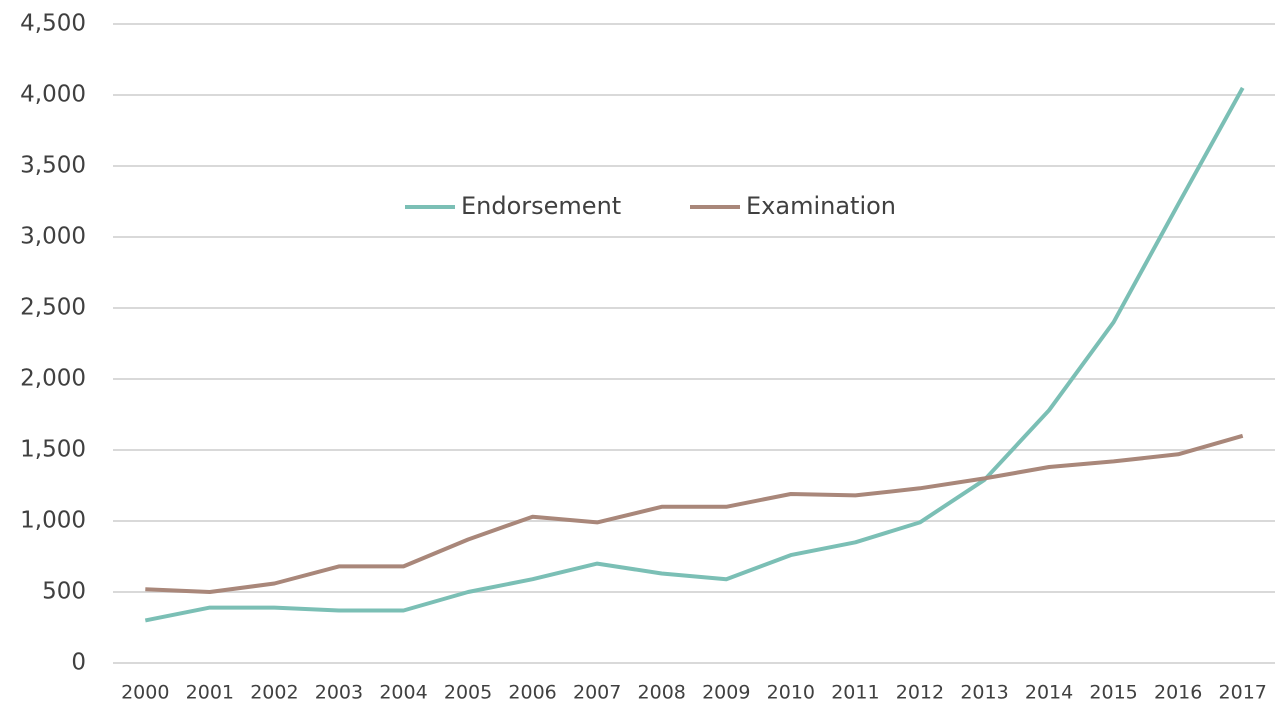  I want to click on x-tick-label: 2013, so click(984, 693).